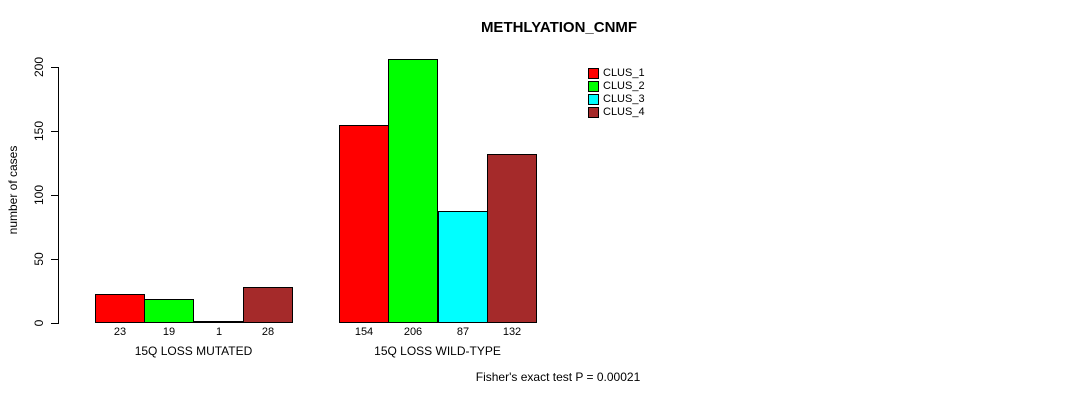 This screenshot has height=400, width=1090. What do you see at coordinates (219, 322) in the screenshot?
I see `bar-clus_3-group1` at bounding box center [219, 322].